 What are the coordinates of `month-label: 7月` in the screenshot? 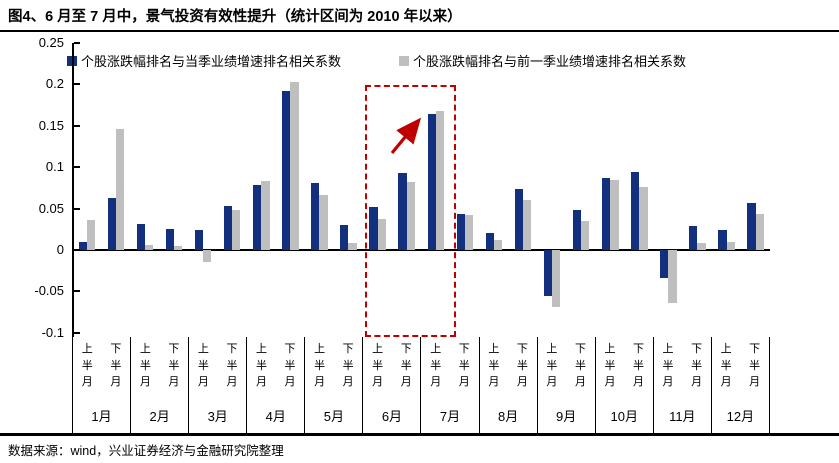 It's located at (450, 416).